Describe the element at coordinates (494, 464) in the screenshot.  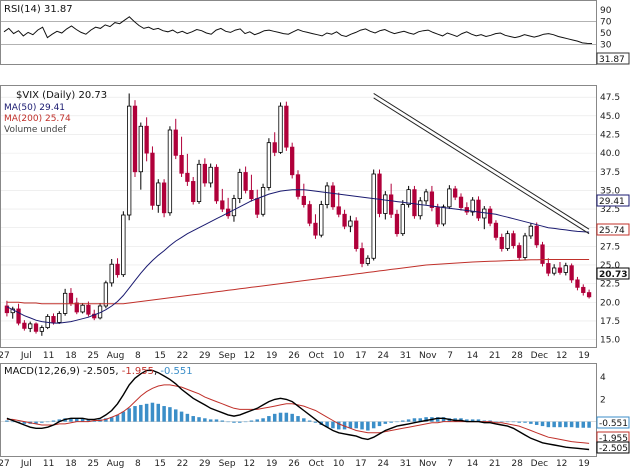
I see `x-tick-label-bottom: 21` at that location.